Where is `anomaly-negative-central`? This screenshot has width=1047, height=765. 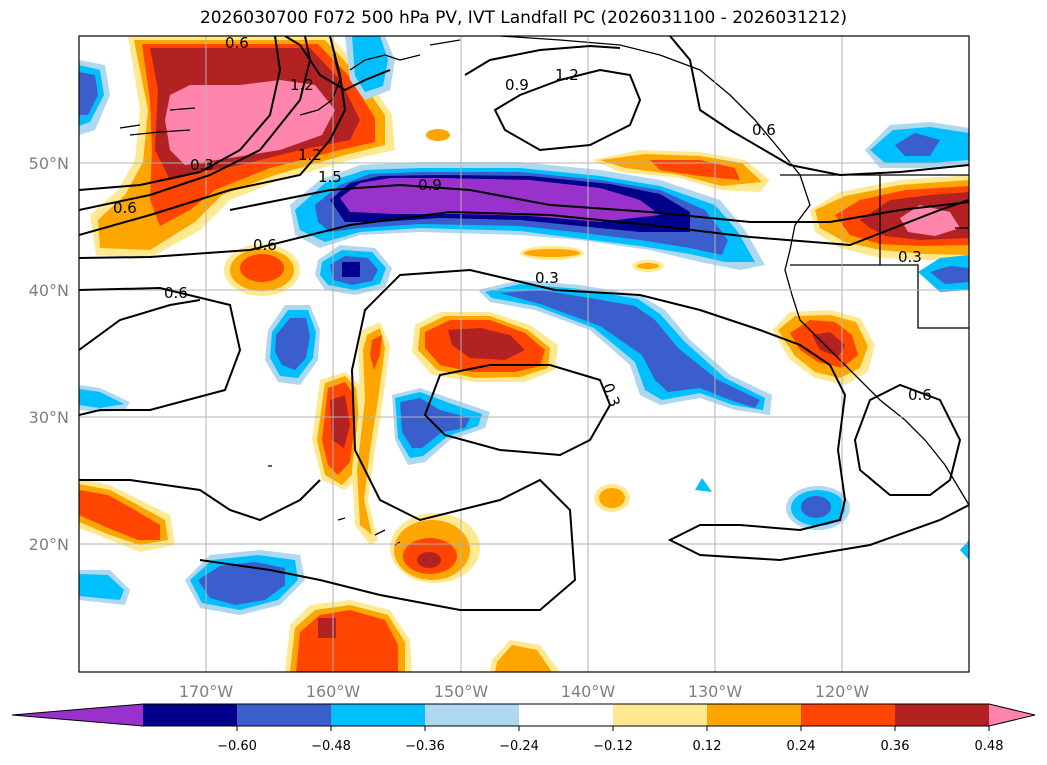
anomaly-negative-central is located at coordinates (441, 426).